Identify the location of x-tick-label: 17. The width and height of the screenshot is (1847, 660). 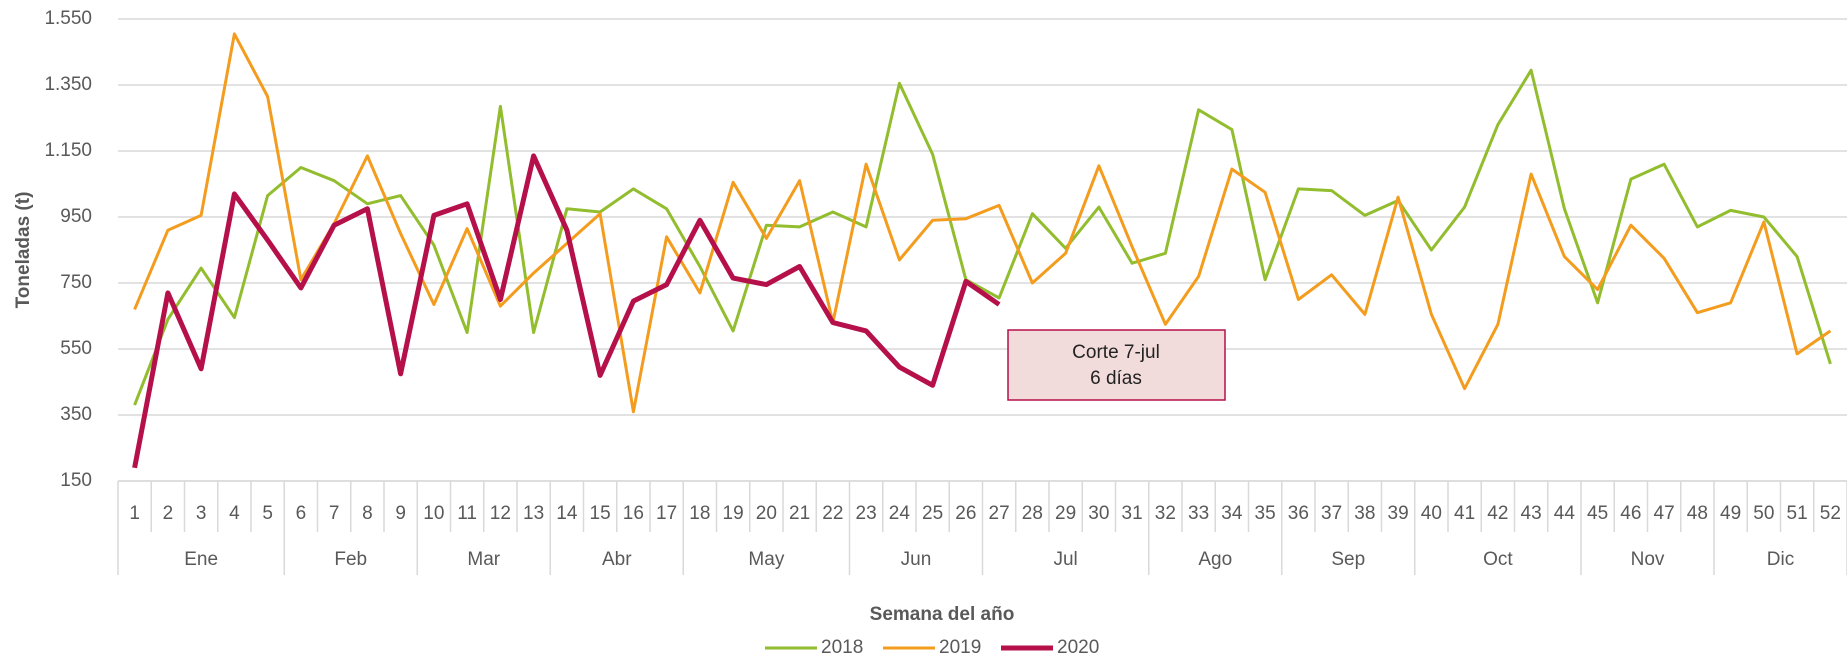
(666, 513).